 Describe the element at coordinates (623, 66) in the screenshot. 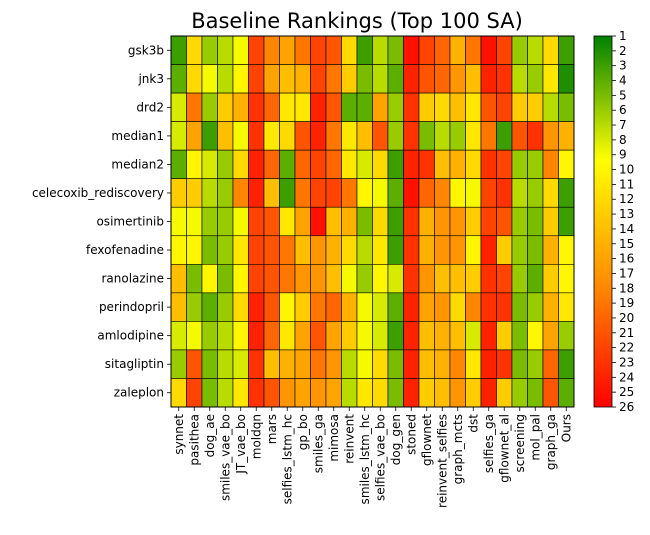

I see `colorbar-tick-label: 3` at that location.